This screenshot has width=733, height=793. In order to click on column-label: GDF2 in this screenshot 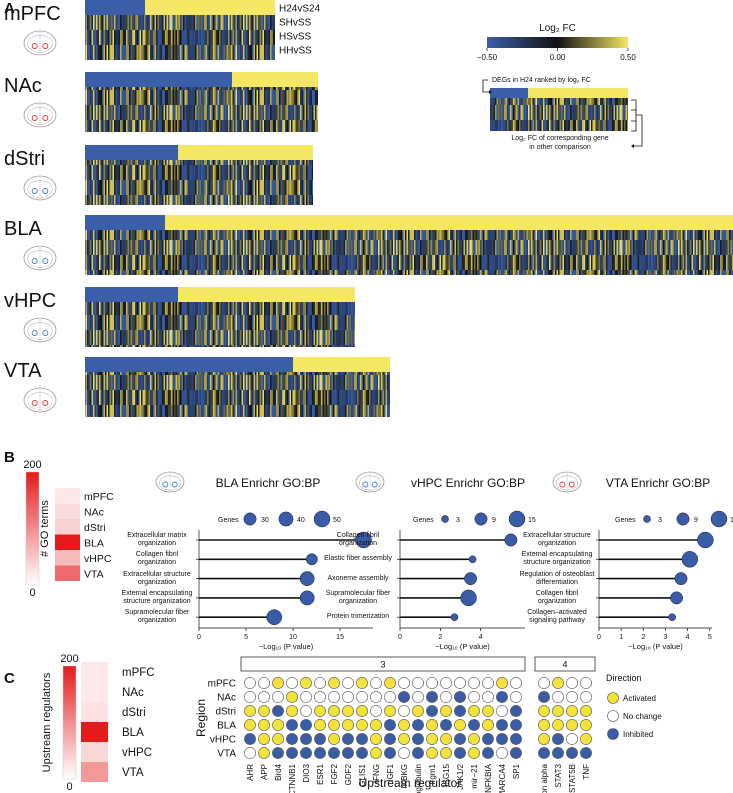, I will do `click(348, 774)`.